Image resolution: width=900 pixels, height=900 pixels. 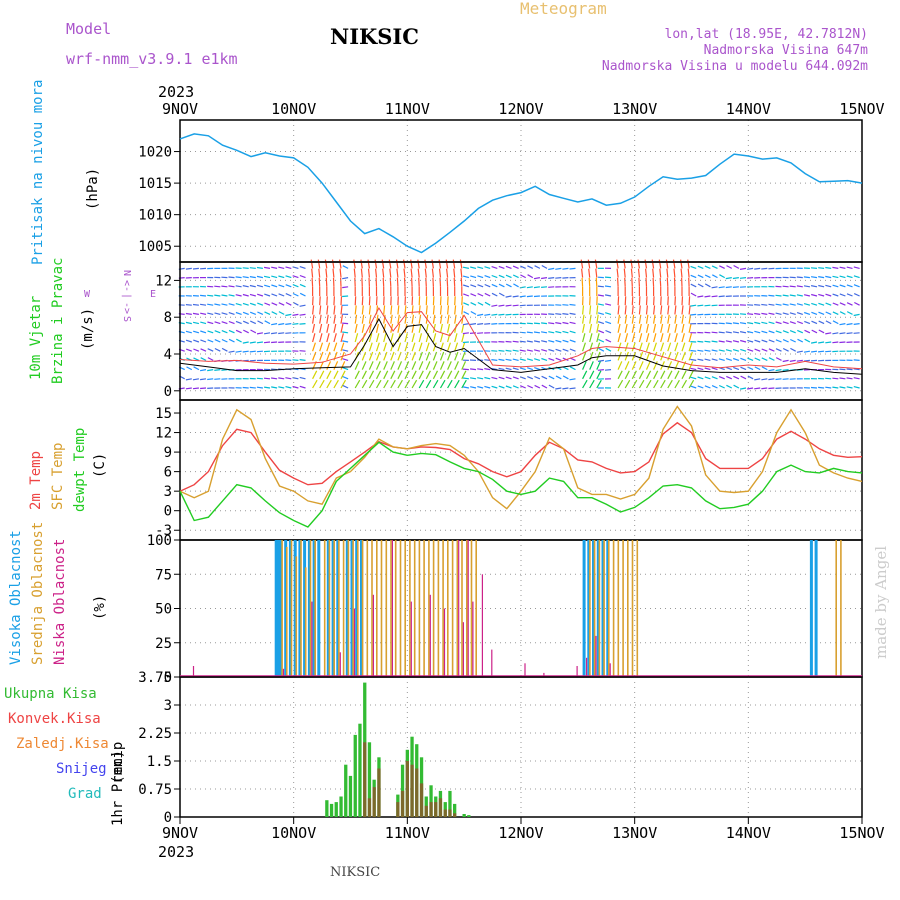 I want to click on top-date-label: 11NOV, so click(x=407, y=109).